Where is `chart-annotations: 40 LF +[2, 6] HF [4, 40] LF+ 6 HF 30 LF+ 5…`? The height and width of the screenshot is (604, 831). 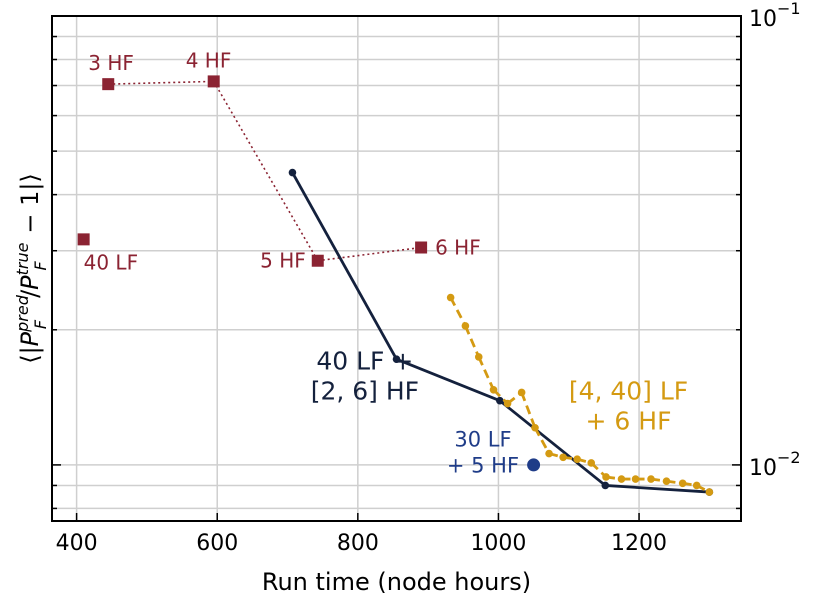 chart-annotations: 40 LF +[2, 6] HF [4, 40] LF+ 6 HF 30 LF+ 5… is located at coordinates (500, 412).